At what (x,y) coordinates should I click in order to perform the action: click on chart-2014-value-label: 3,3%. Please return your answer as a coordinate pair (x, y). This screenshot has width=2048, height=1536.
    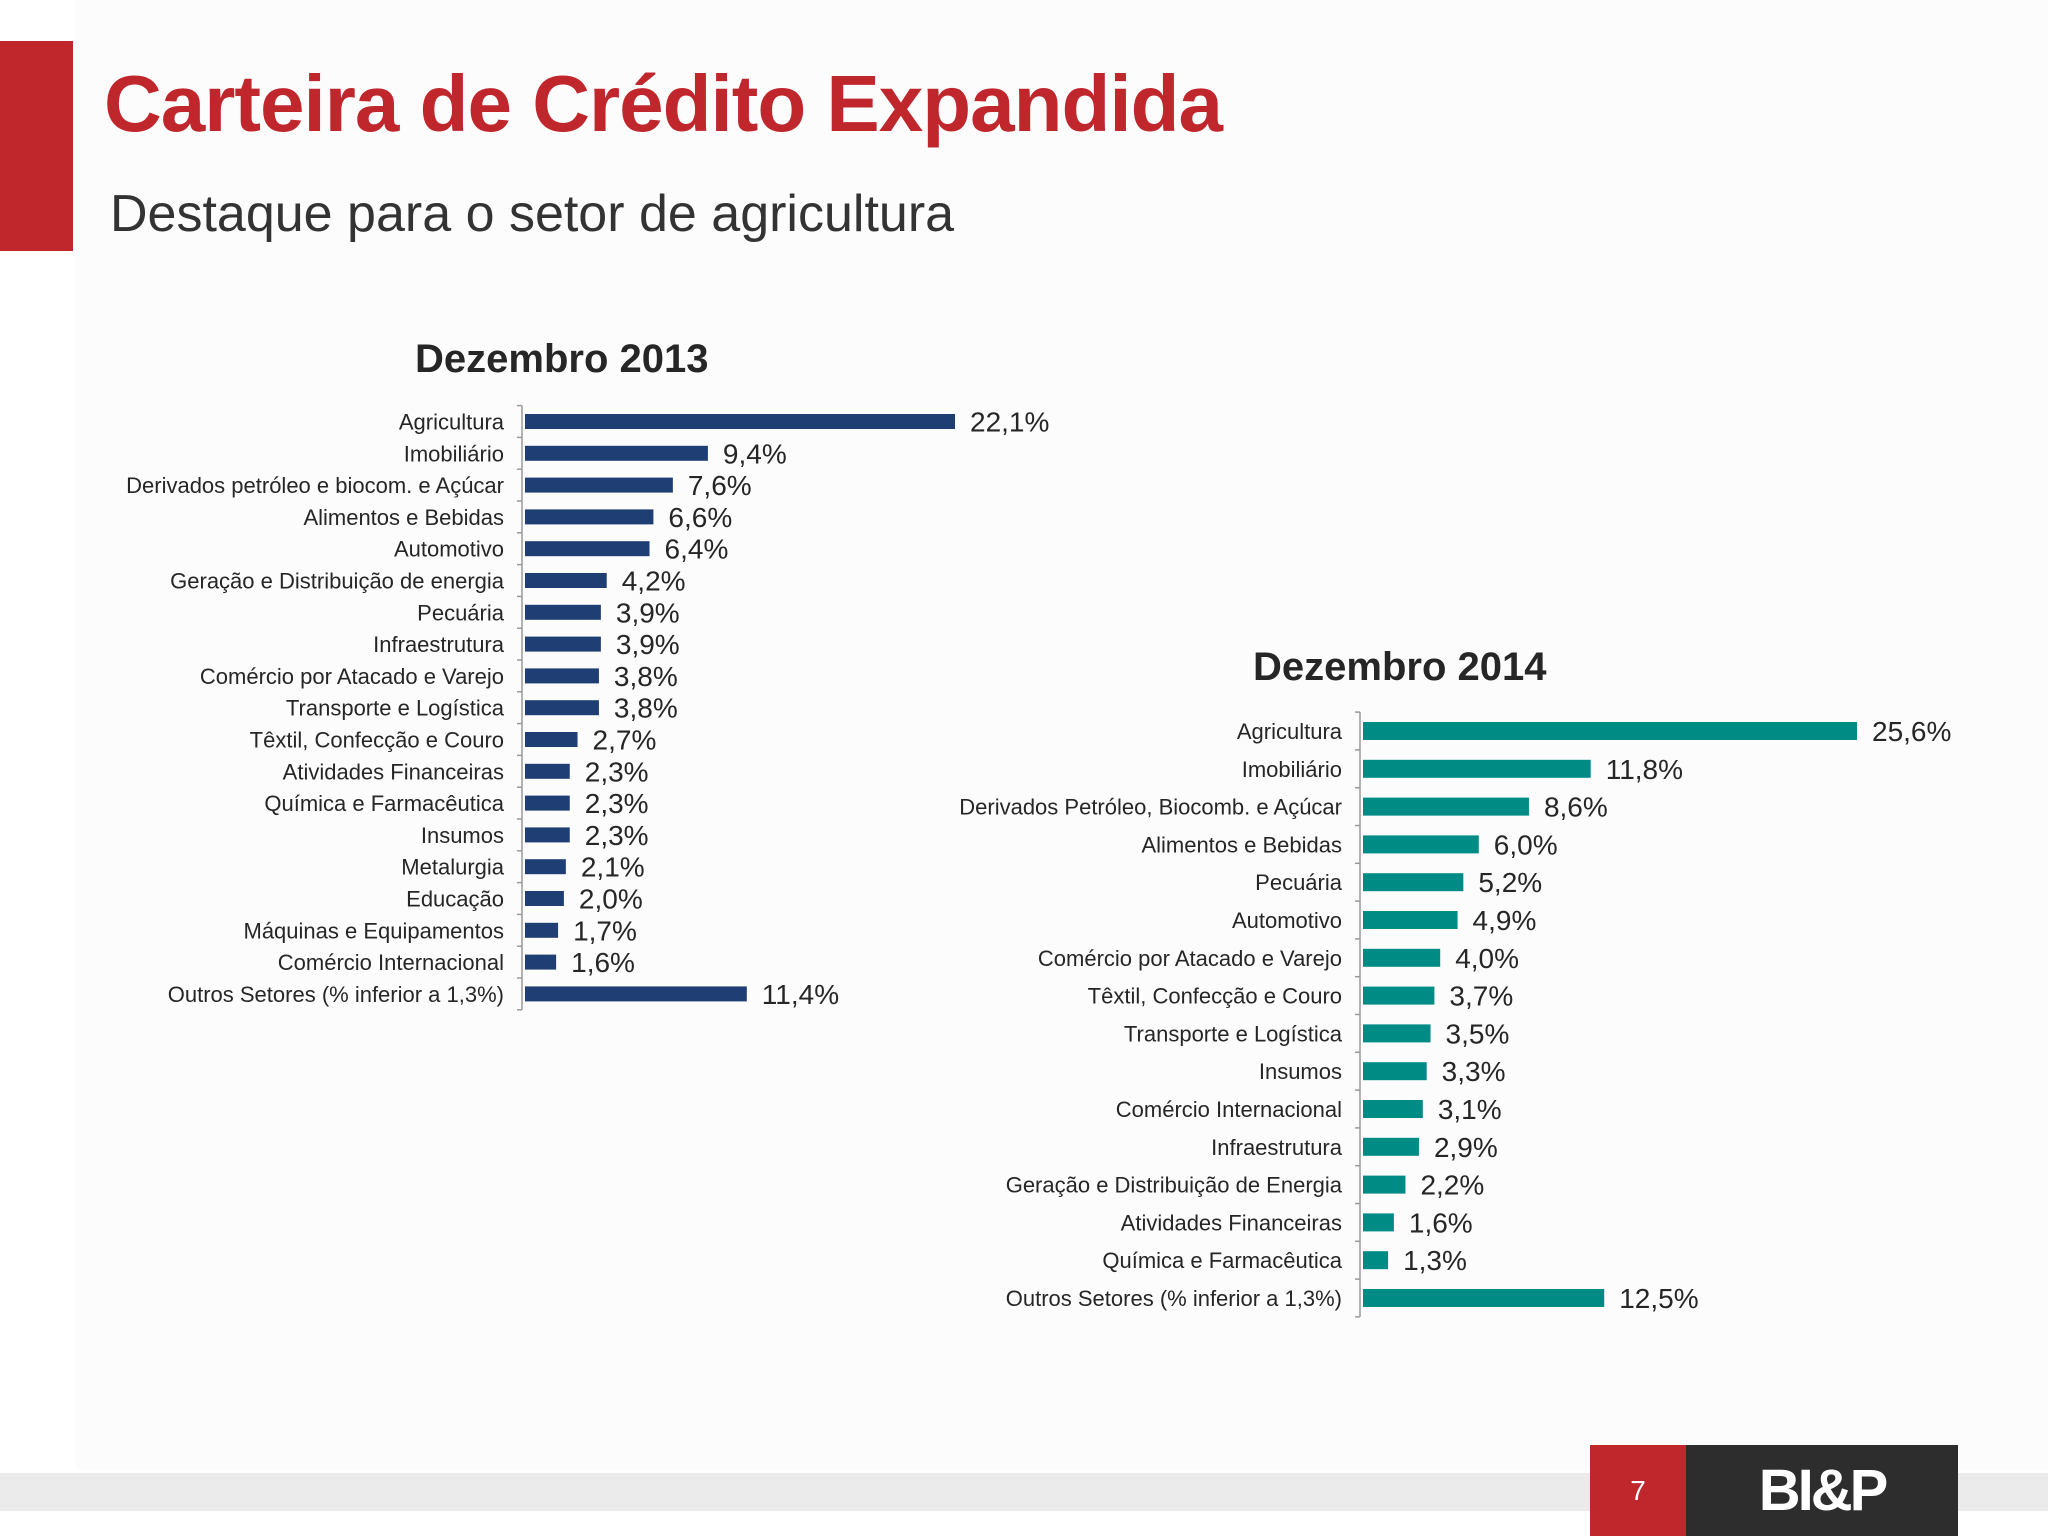
    Looking at the image, I should click on (1474, 1071).